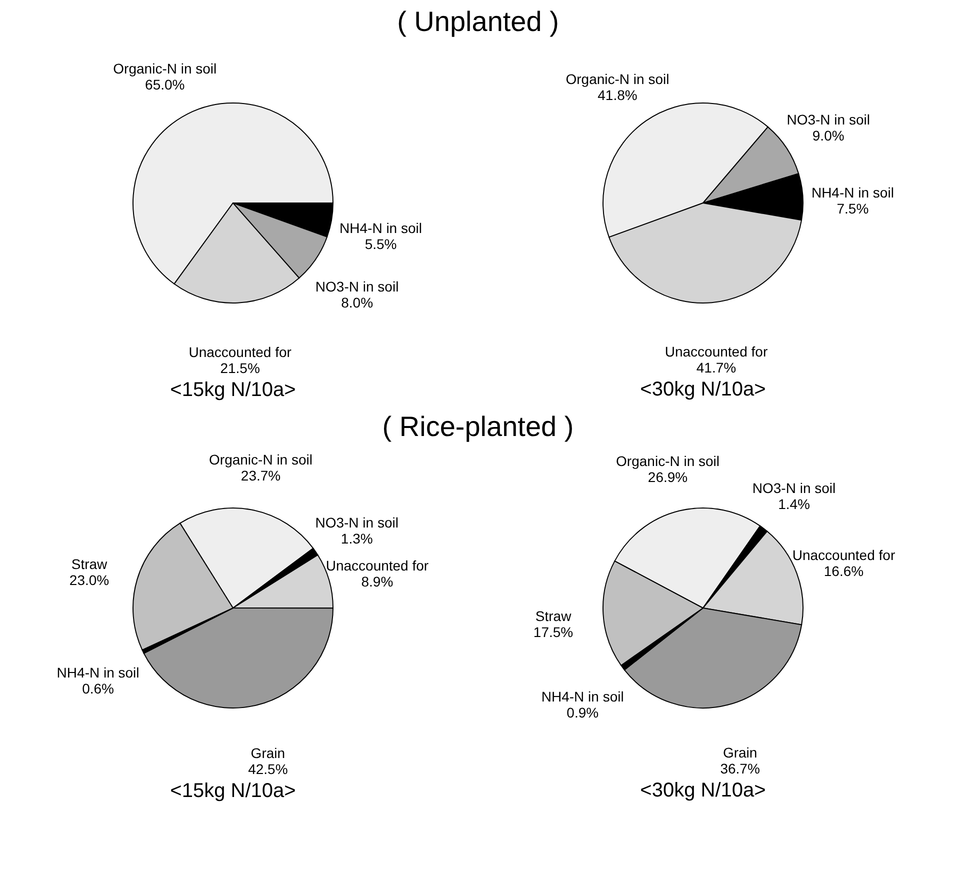 The height and width of the screenshot is (887, 956). What do you see at coordinates (165, 84) in the screenshot?
I see `data-label: 65.0%` at bounding box center [165, 84].